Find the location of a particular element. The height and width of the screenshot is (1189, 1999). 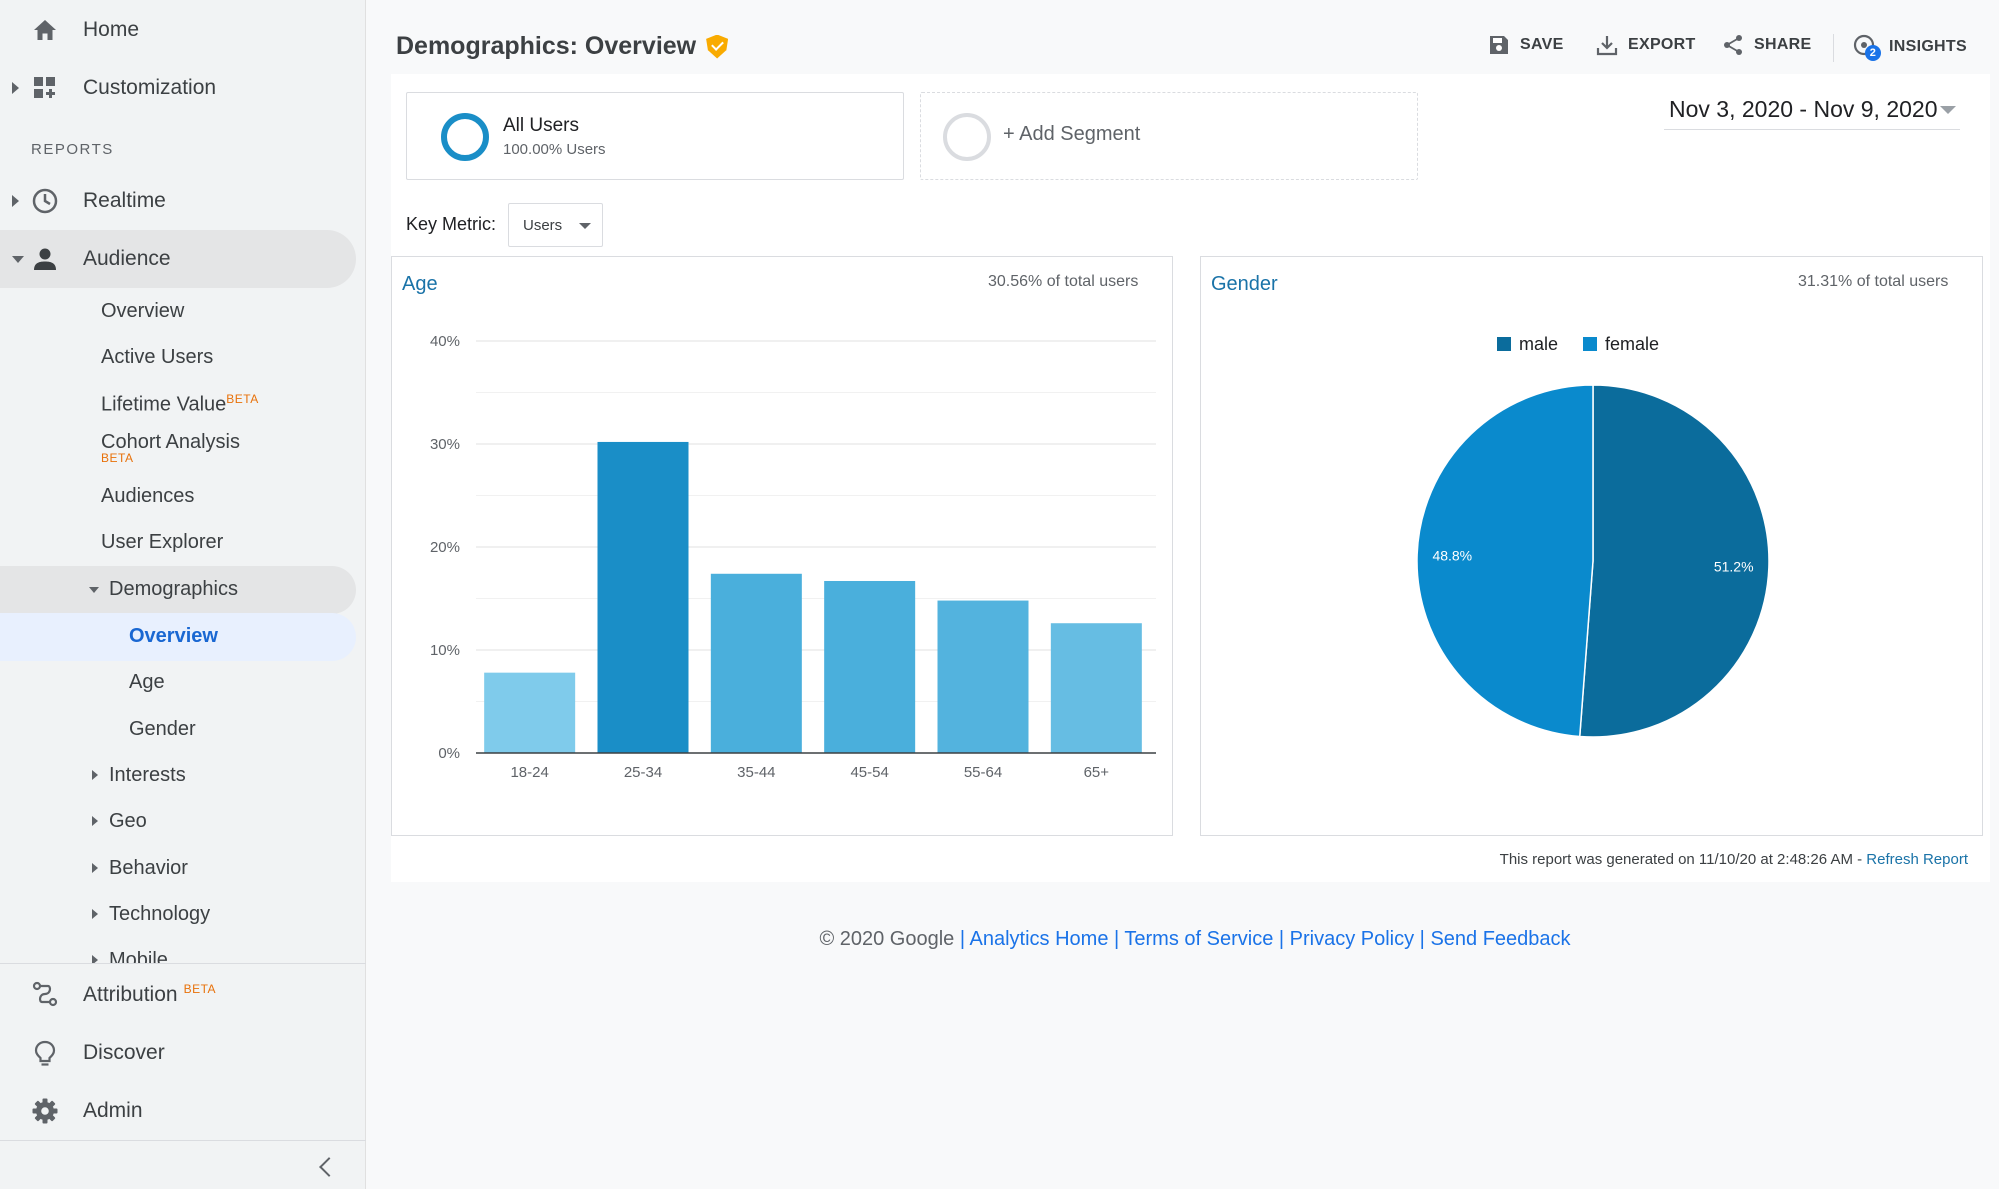

export-label: EXPORT is located at coordinates (1662, 44).